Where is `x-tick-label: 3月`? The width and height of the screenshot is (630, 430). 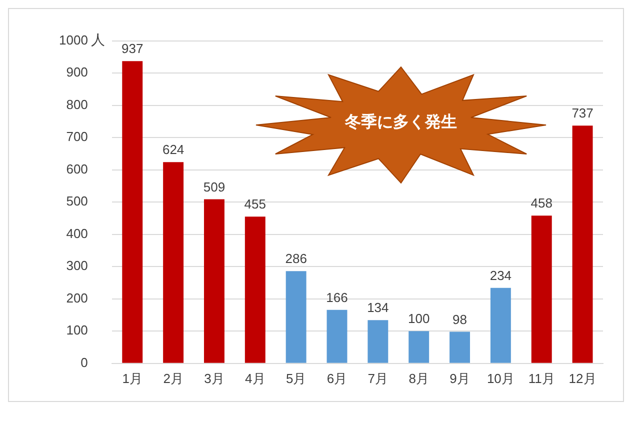
x-tick-label: 3月 is located at coordinates (214, 378).